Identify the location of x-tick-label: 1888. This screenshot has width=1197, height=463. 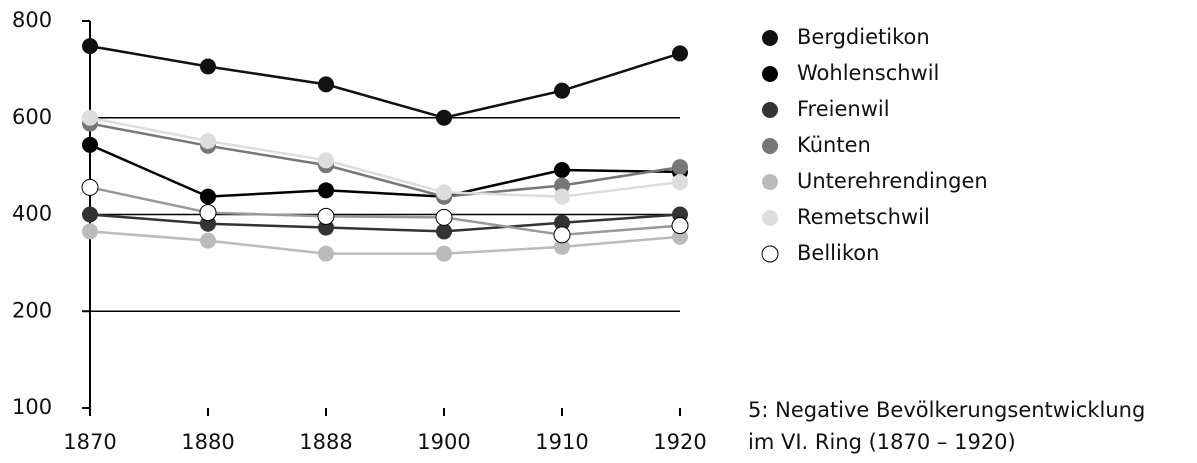
(325, 442).